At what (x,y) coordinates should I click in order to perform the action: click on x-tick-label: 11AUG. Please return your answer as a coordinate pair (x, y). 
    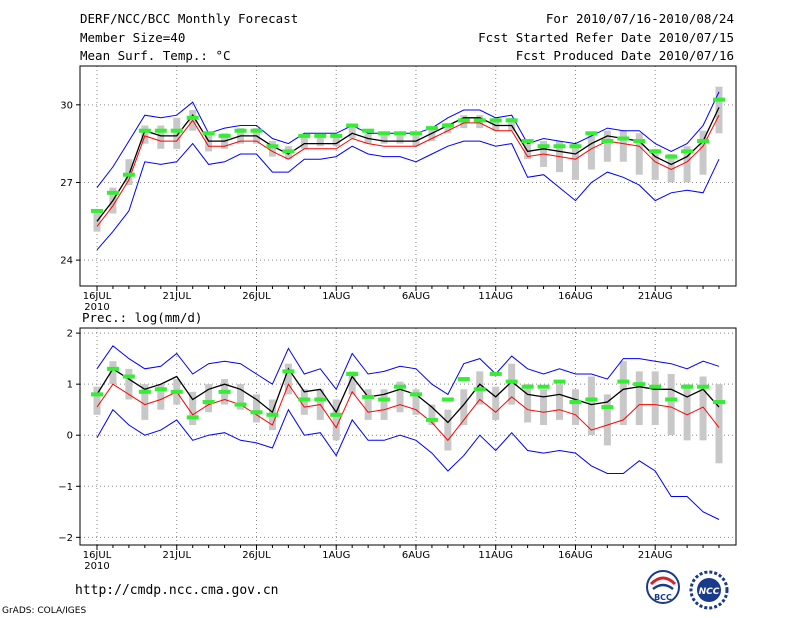
    Looking at the image, I should click on (495, 555).